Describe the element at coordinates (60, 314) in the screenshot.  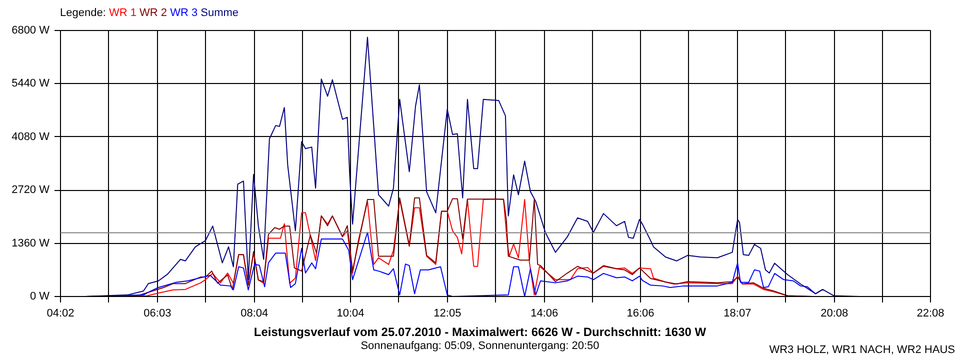
I see `x-tick-label: 04:02` at that location.